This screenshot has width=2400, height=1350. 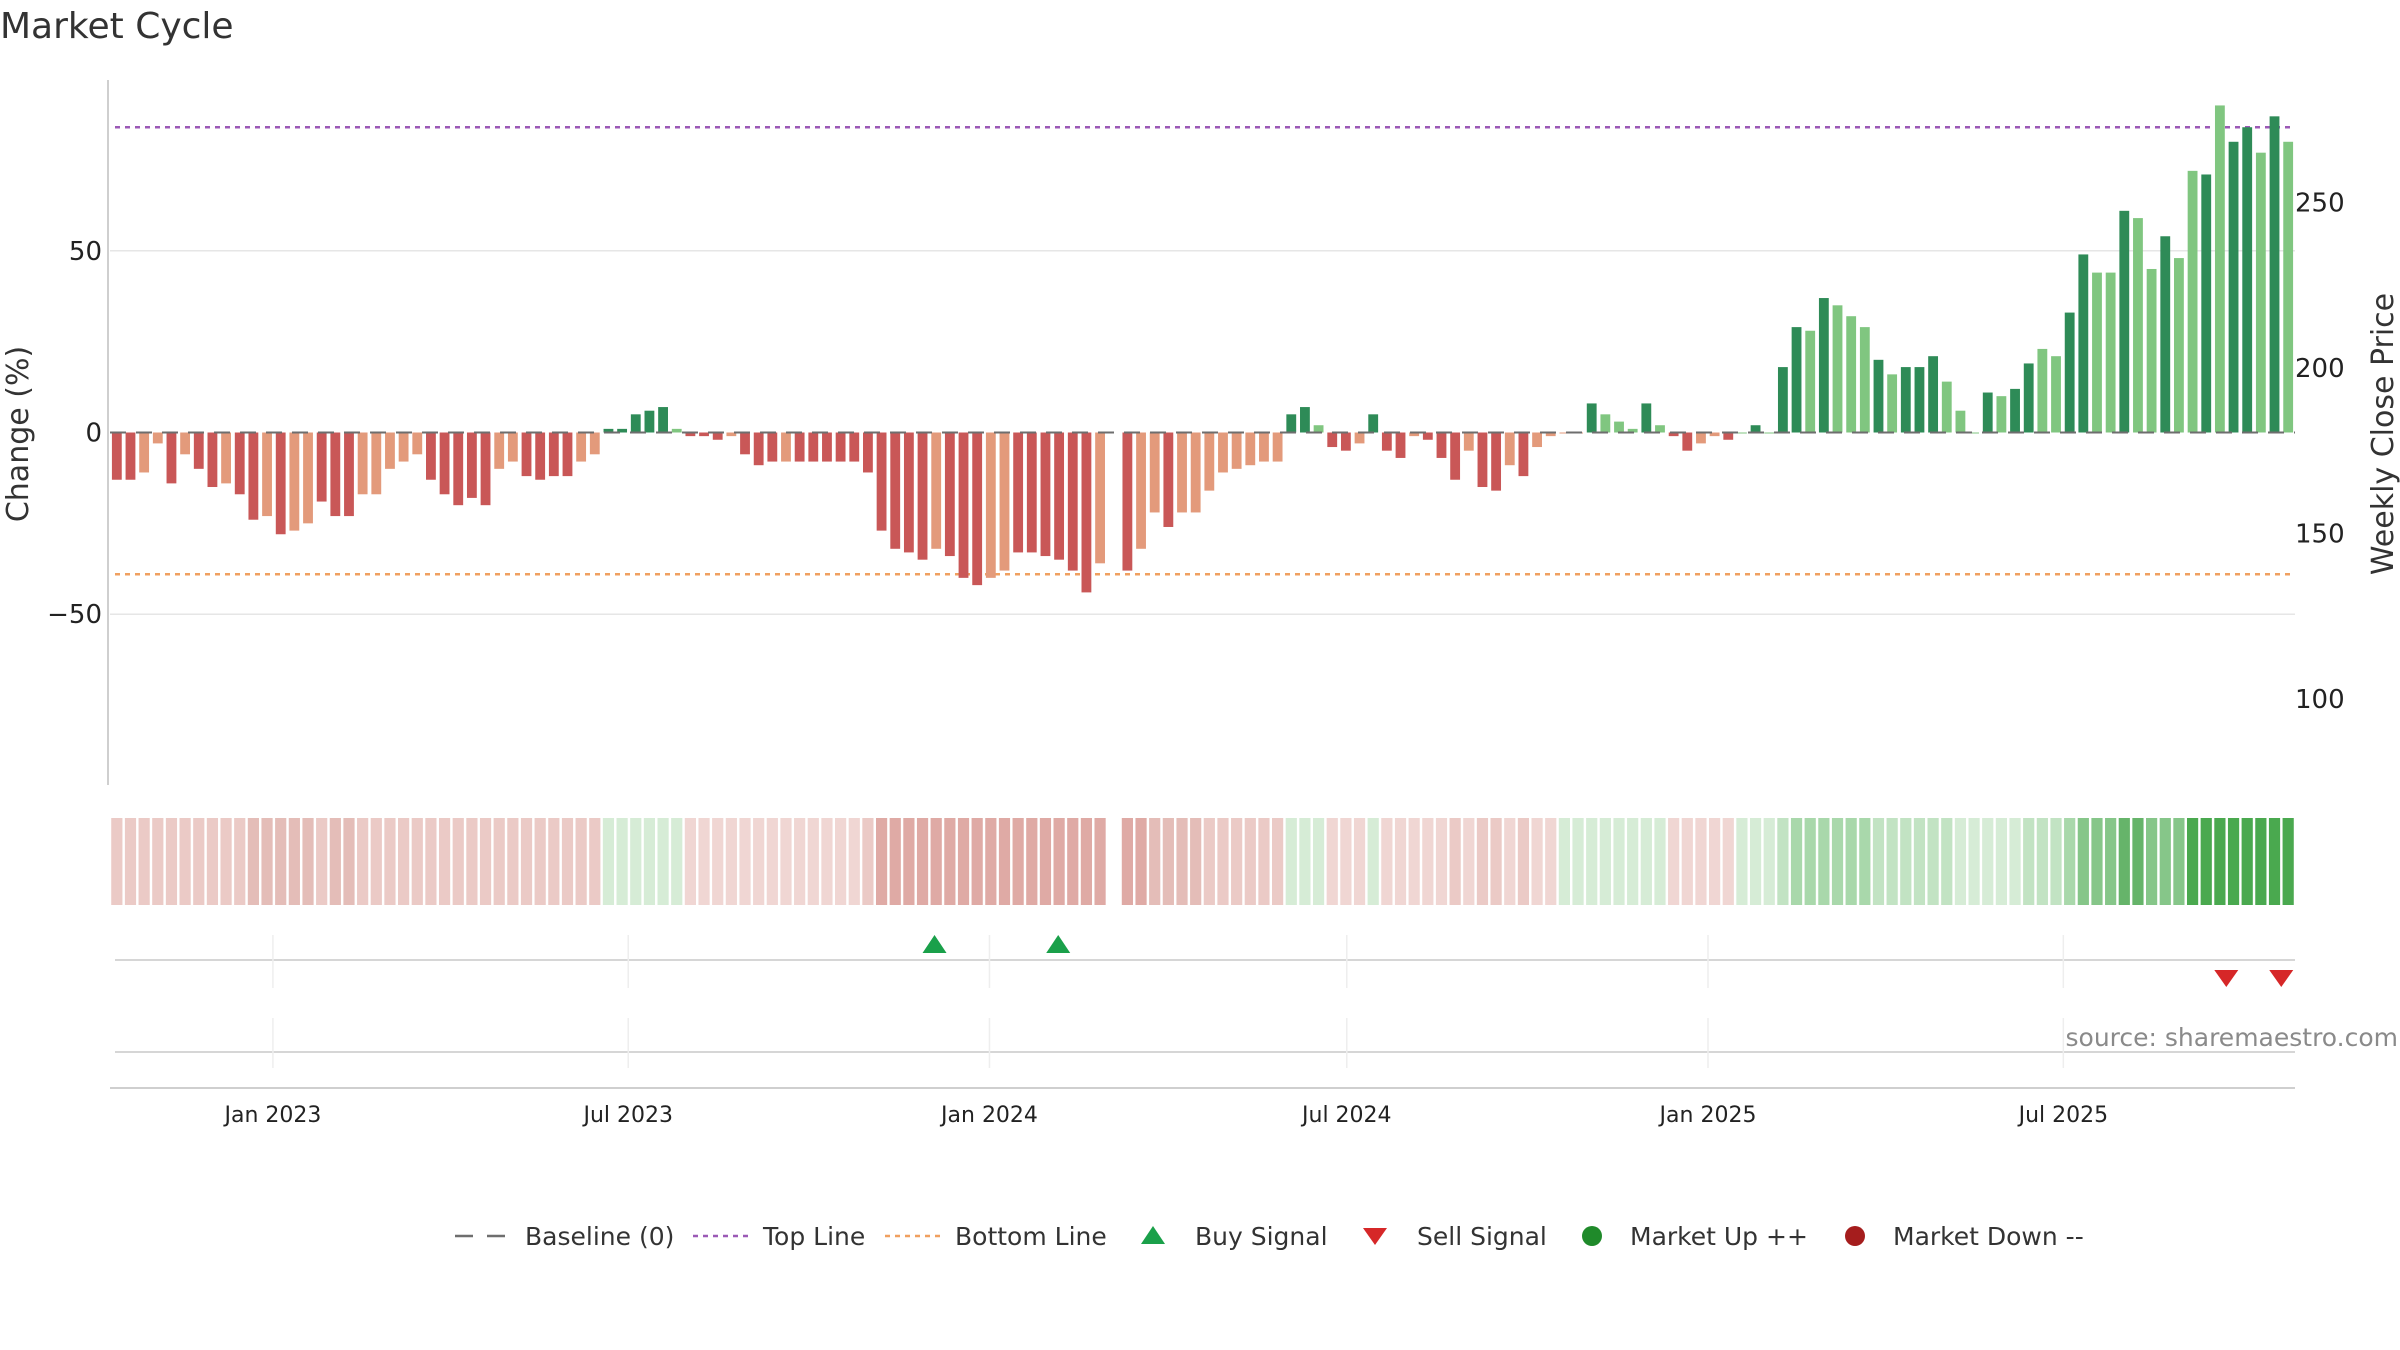 I want to click on signal-rows, so click(x=1205, y=994).